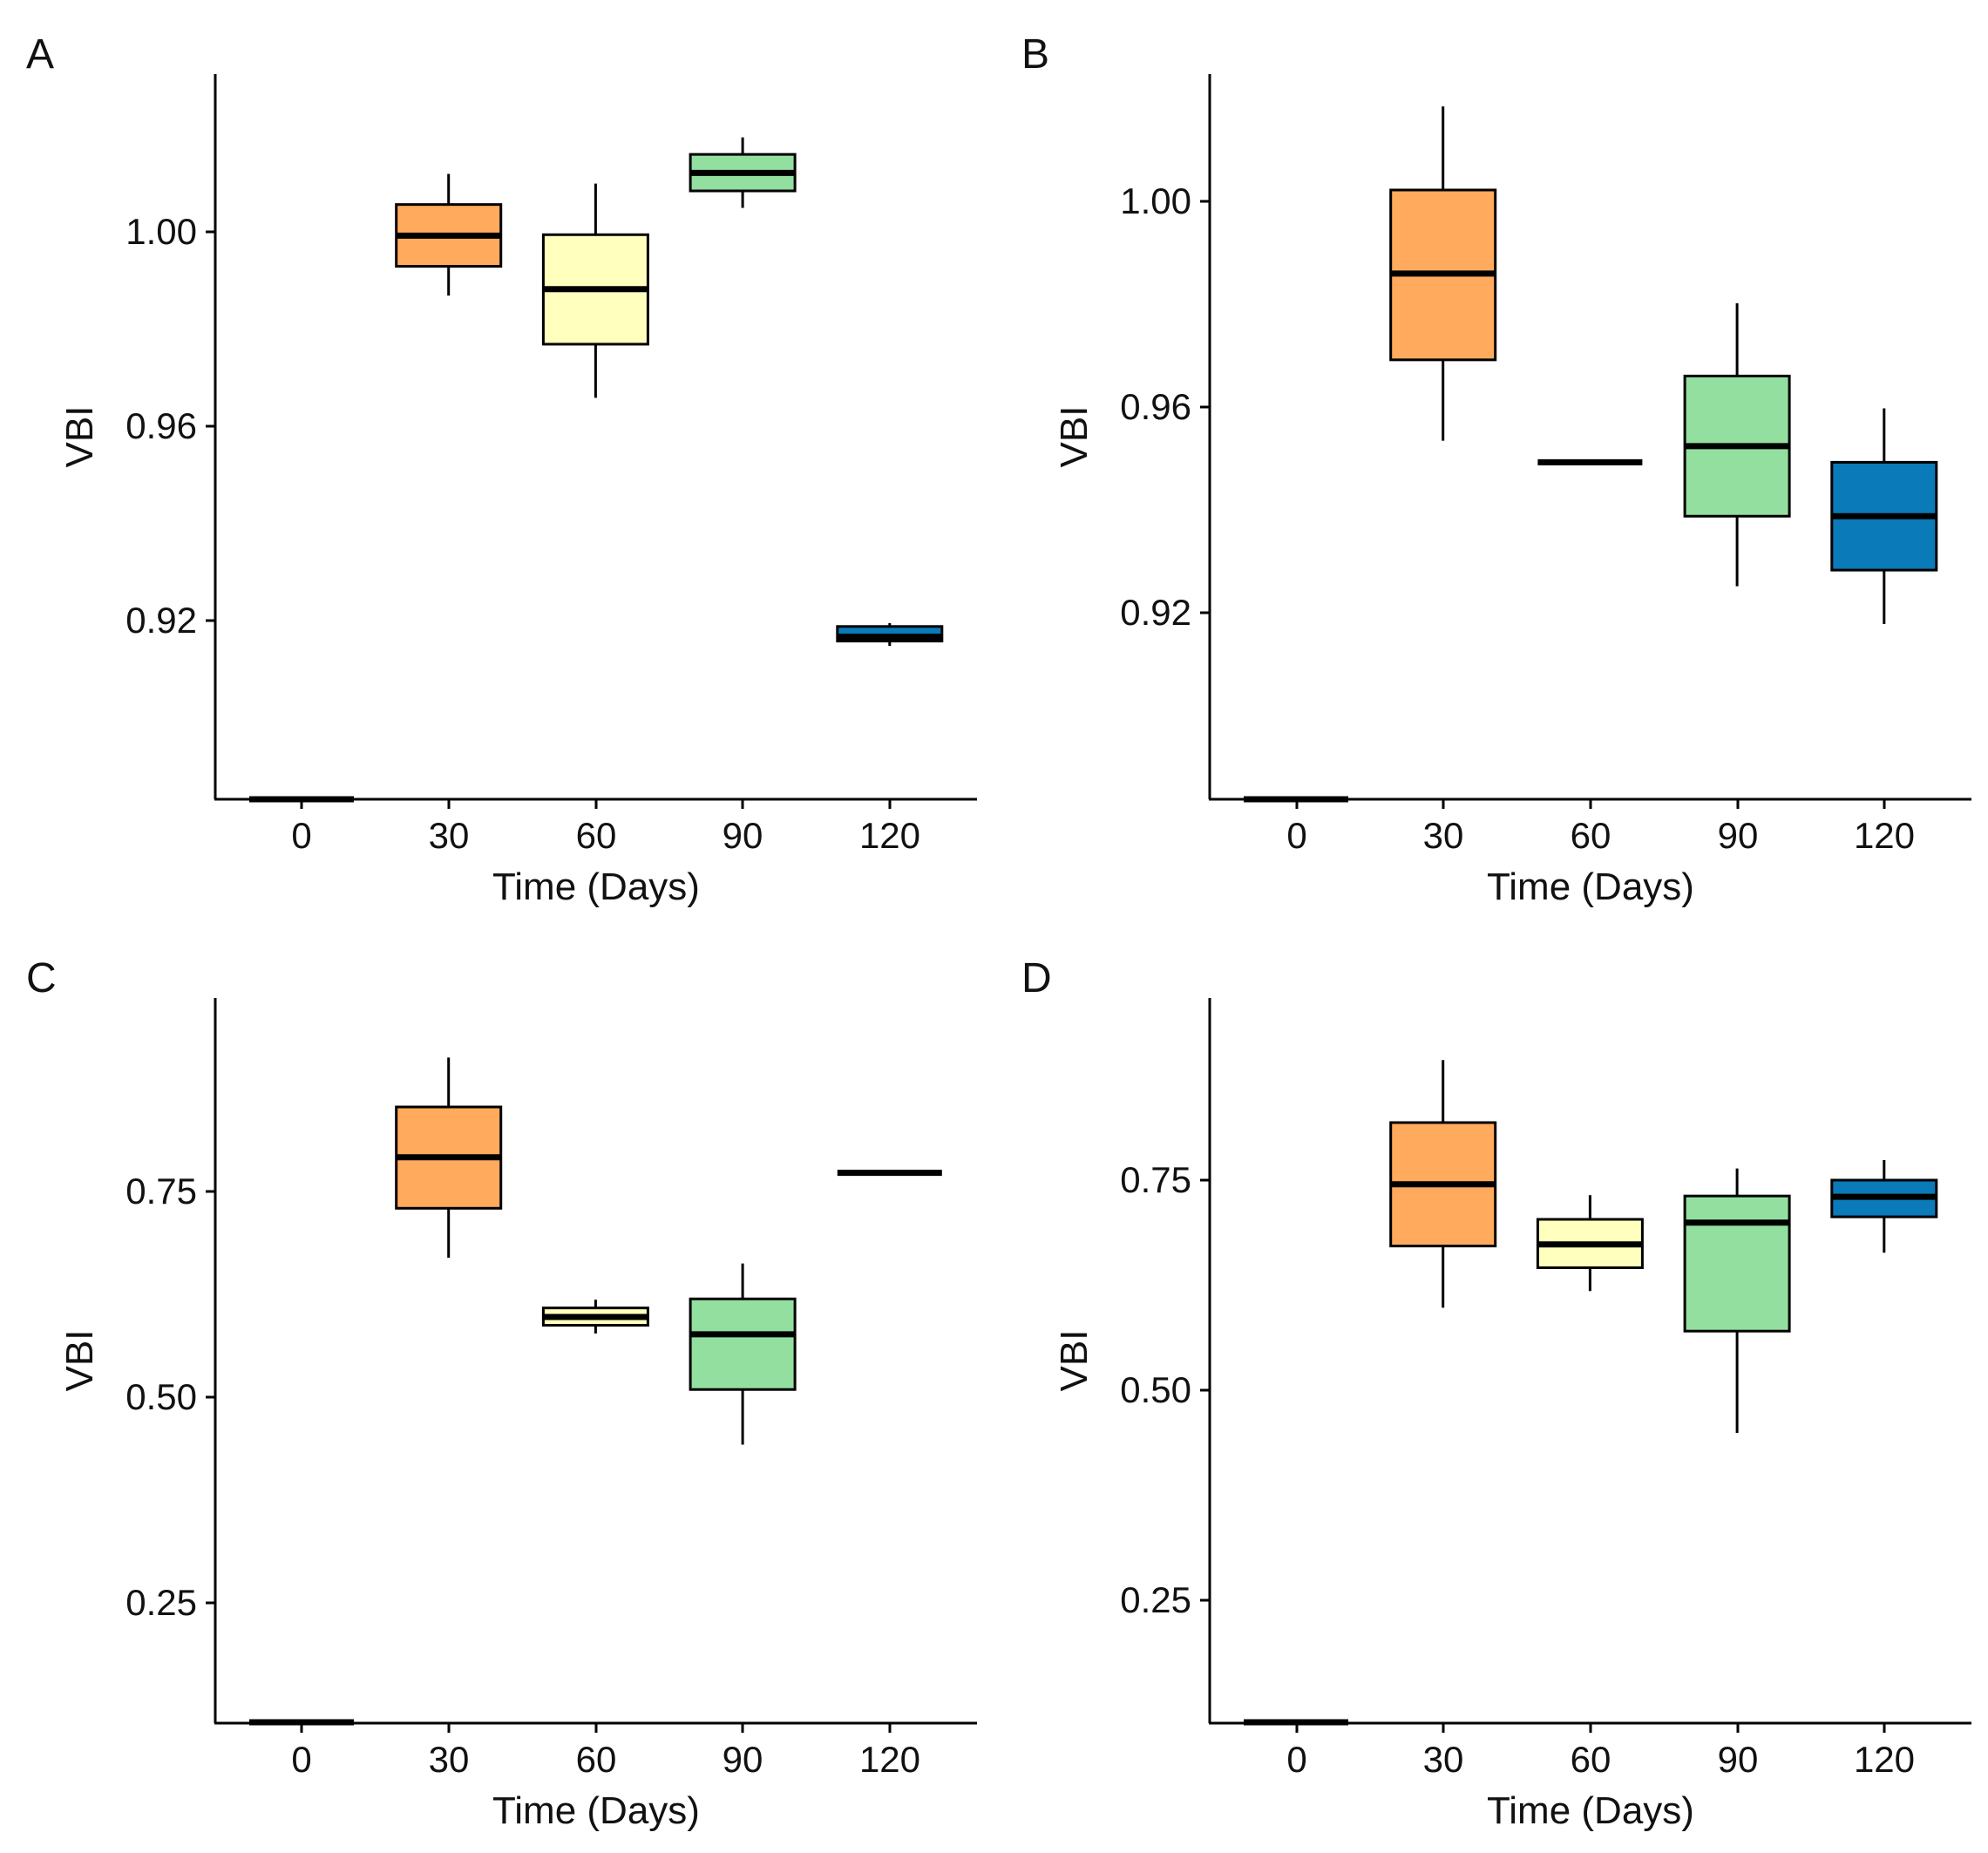  Describe the element at coordinates (41, 978) in the screenshot. I see `panel-c-letter: C` at that location.